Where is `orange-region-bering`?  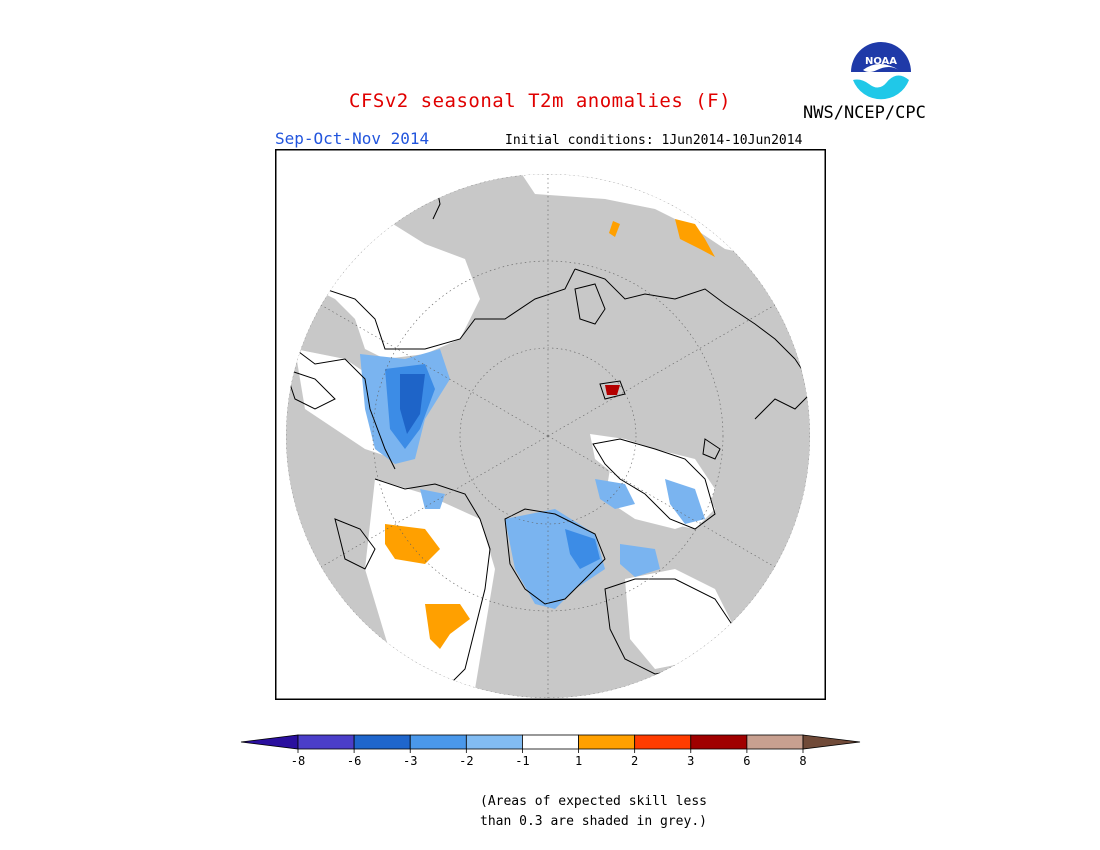 orange-region-bering is located at coordinates (695, 238).